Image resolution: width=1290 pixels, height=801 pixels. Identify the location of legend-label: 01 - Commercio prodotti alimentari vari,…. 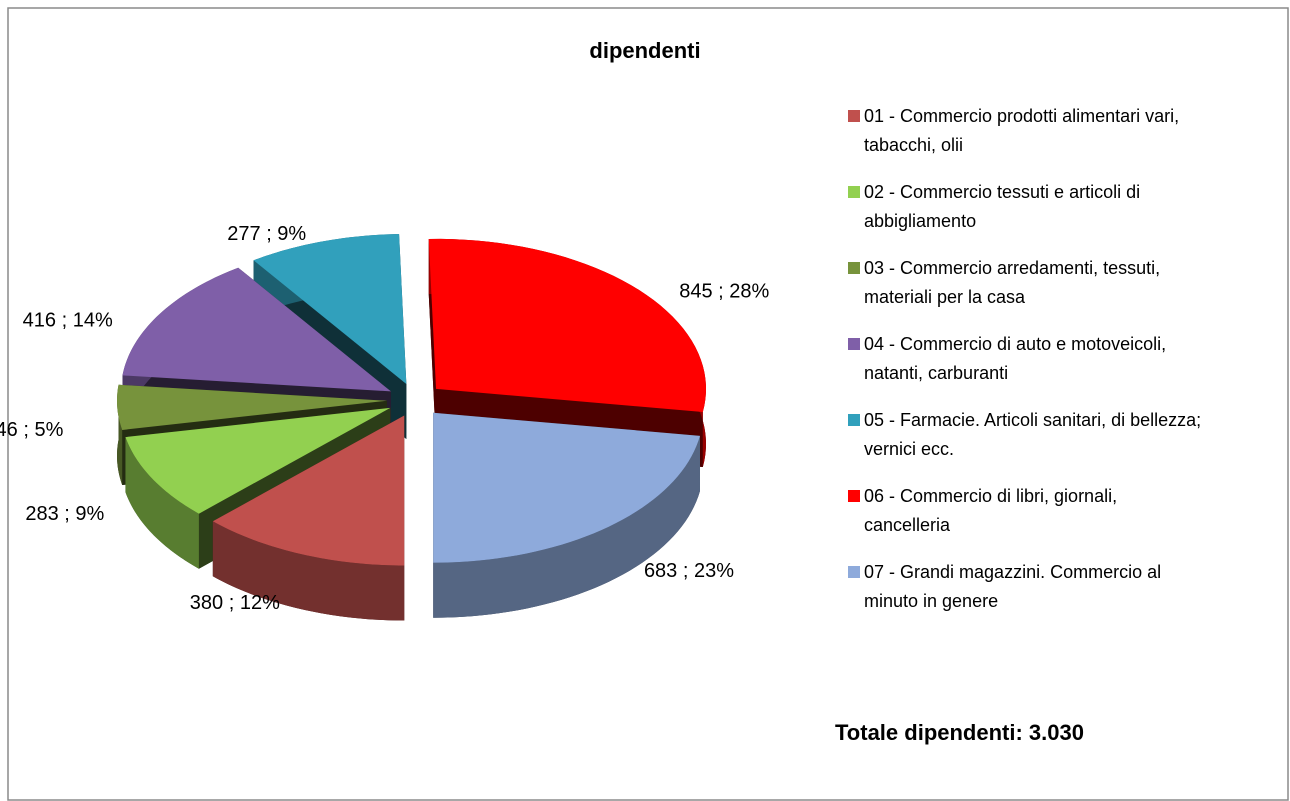
(1022, 130).